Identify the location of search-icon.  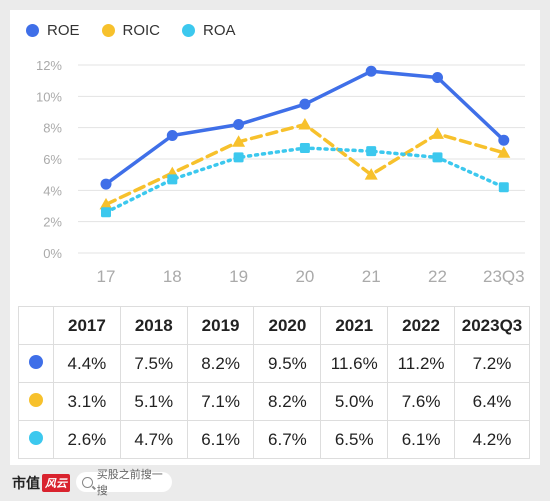
(87, 482).